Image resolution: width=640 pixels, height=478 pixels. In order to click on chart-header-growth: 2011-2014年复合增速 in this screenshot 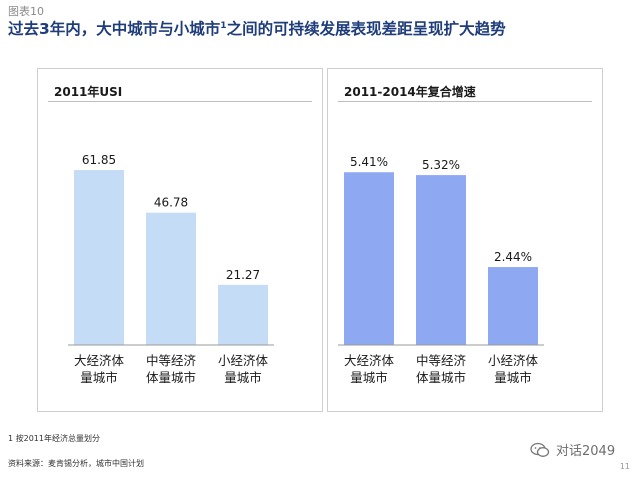, I will do `click(465, 88)`.